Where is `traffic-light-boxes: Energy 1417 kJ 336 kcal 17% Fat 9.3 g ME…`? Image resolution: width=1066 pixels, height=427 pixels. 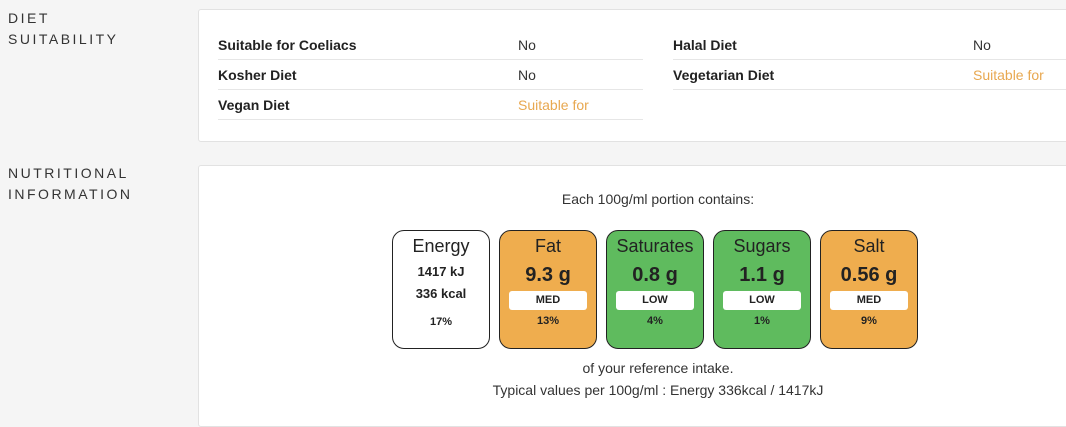
traffic-light-boxes: Energy 1417 kJ 336 kcal 17% Fat 9.3 g ME… is located at coordinates (655, 289).